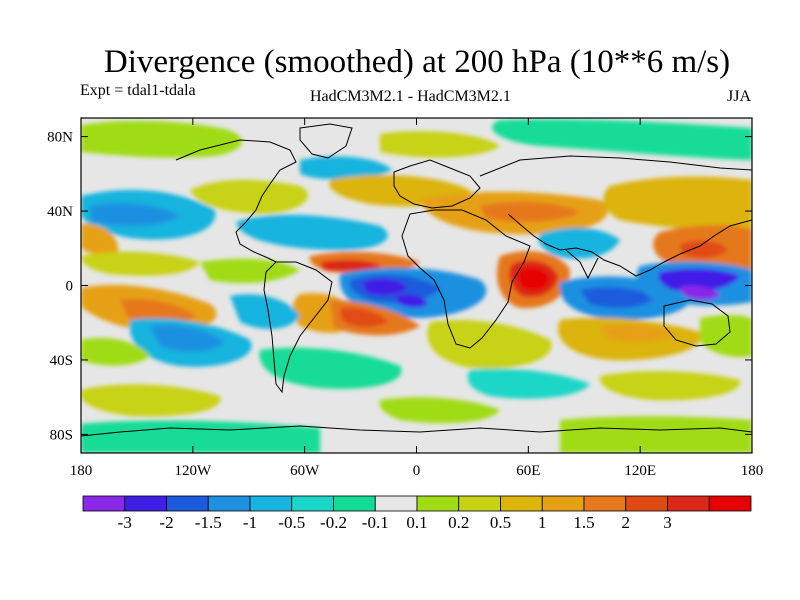 The height and width of the screenshot is (600, 800). What do you see at coordinates (410, 96) in the screenshot?
I see `model-label: HadCM3M2.1 - HadCM3M2.1` at bounding box center [410, 96].